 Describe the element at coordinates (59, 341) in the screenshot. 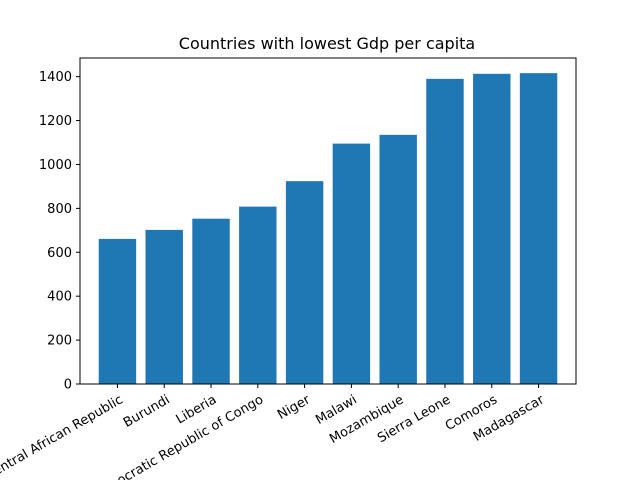

I see `y-tick-label: 200` at that location.